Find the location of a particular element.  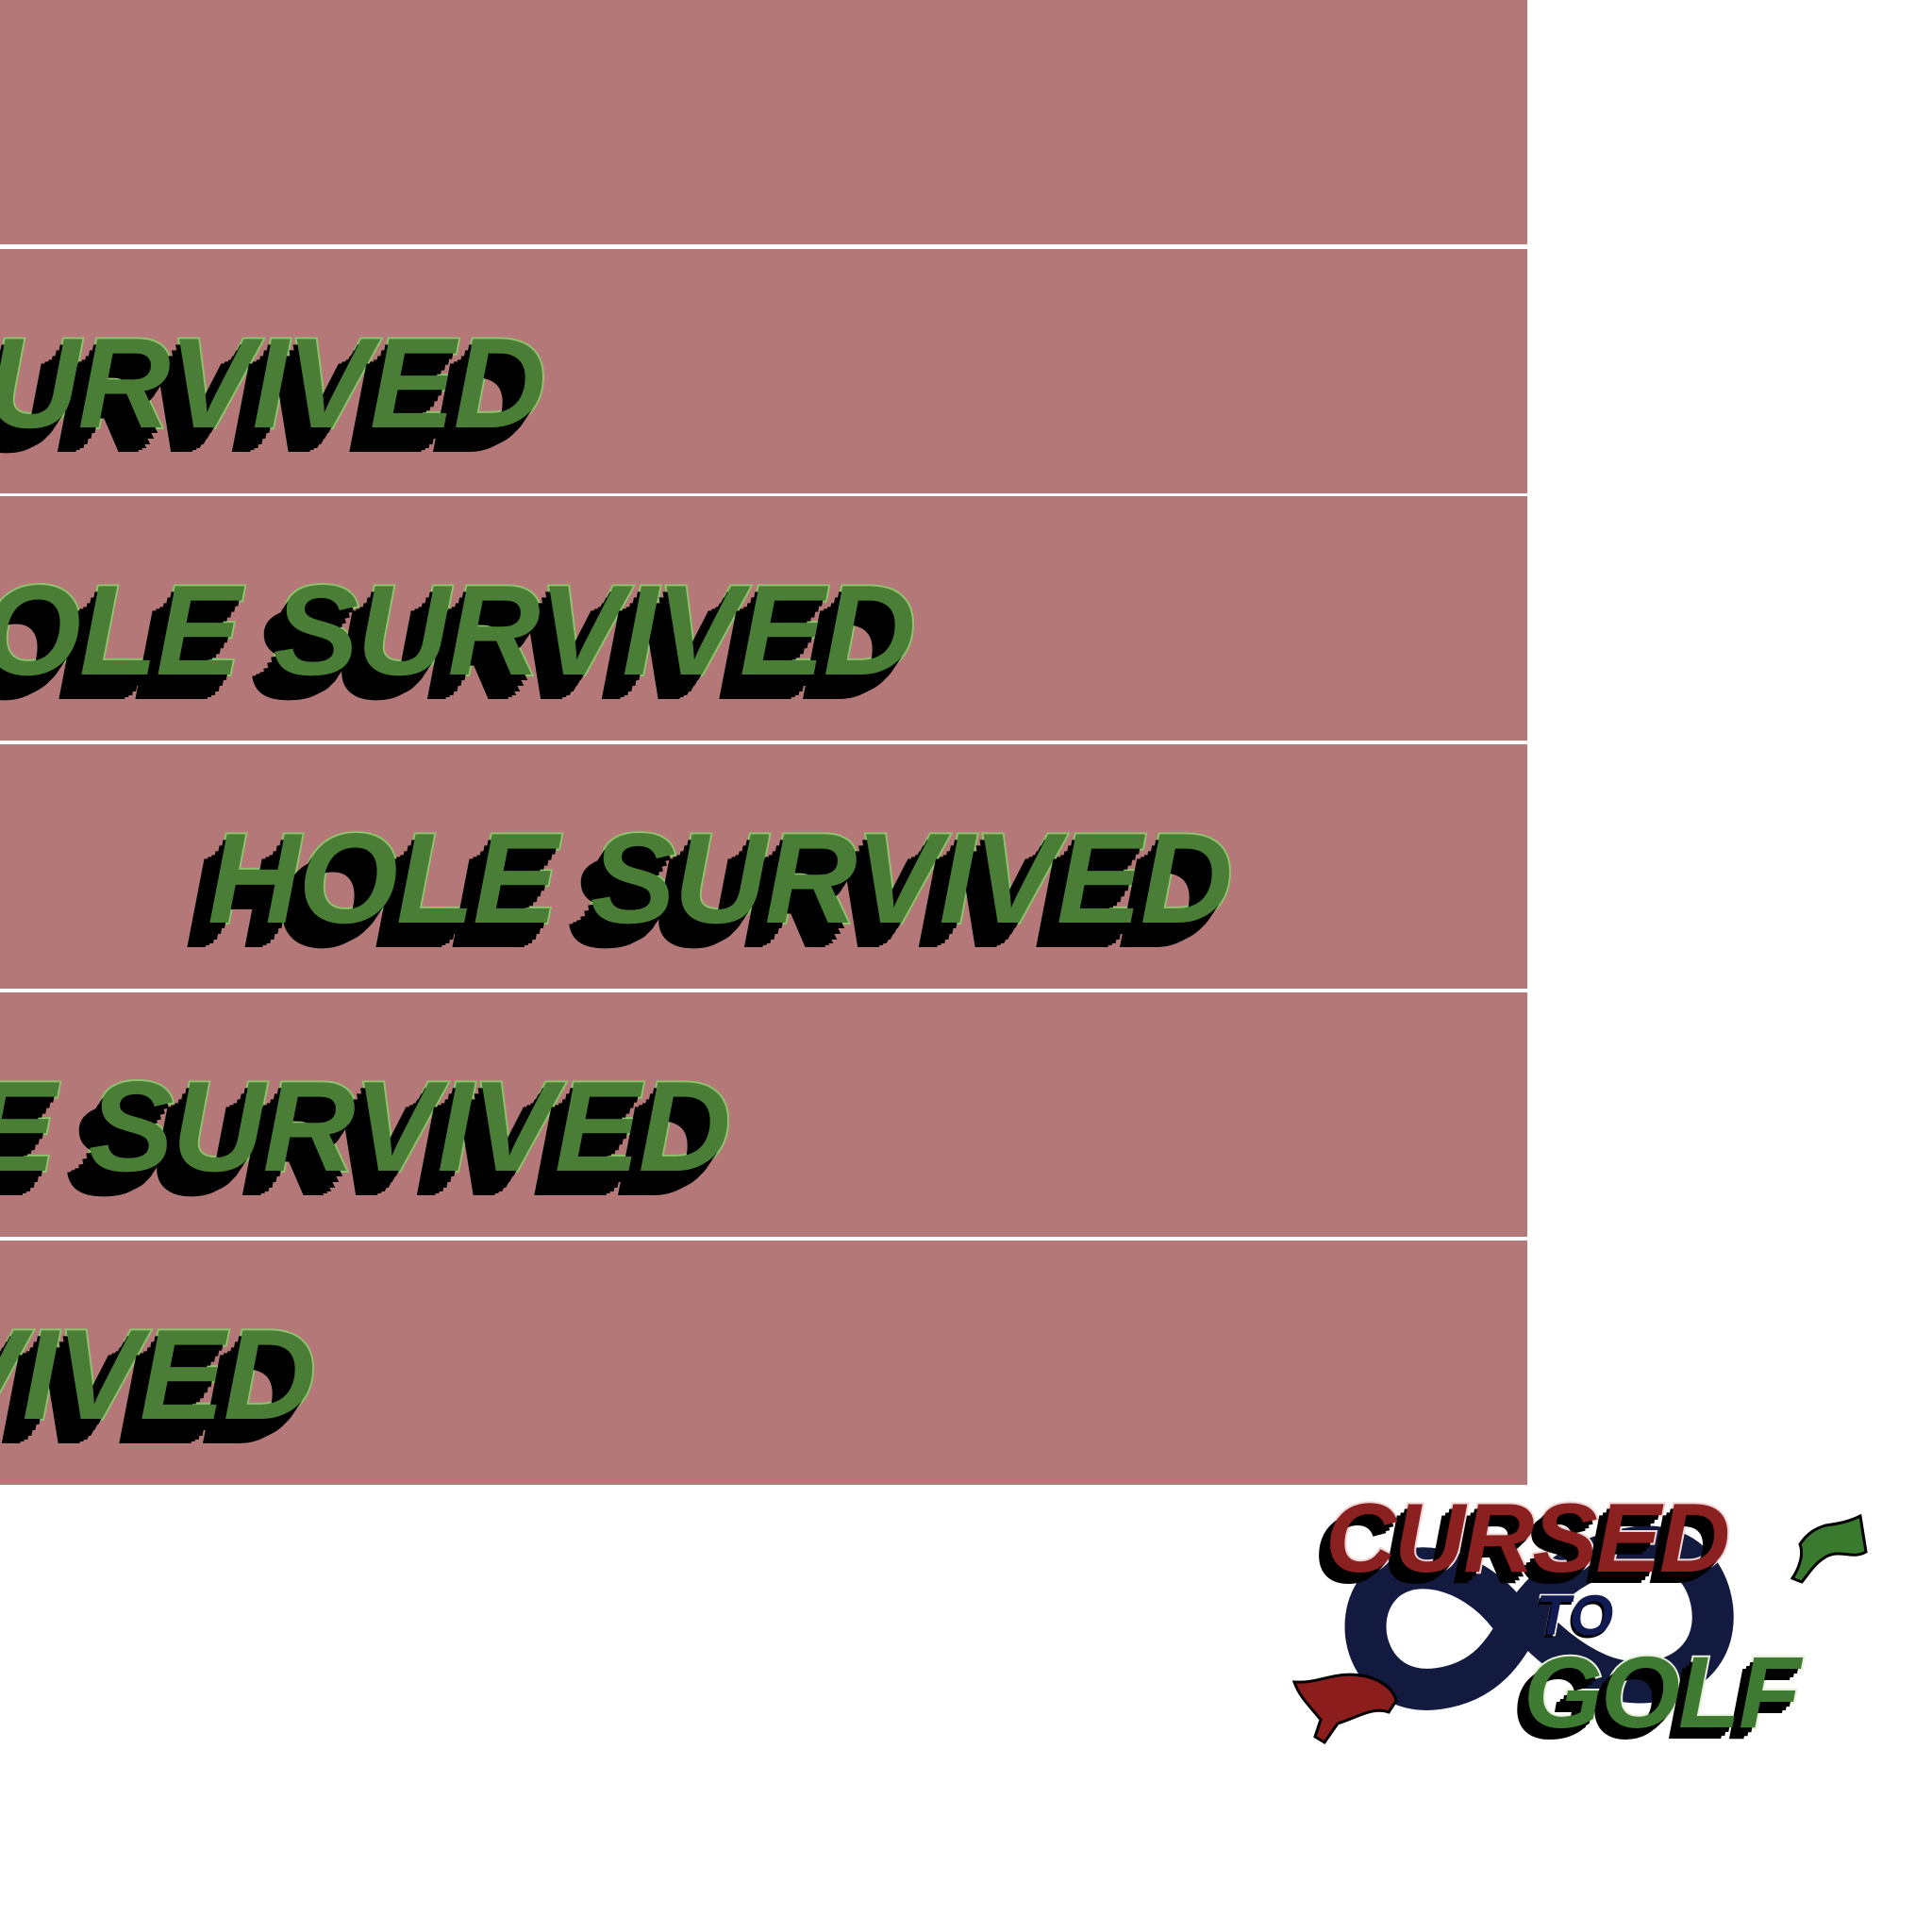

green-flag-icon is located at coordinates (1829, 1549).